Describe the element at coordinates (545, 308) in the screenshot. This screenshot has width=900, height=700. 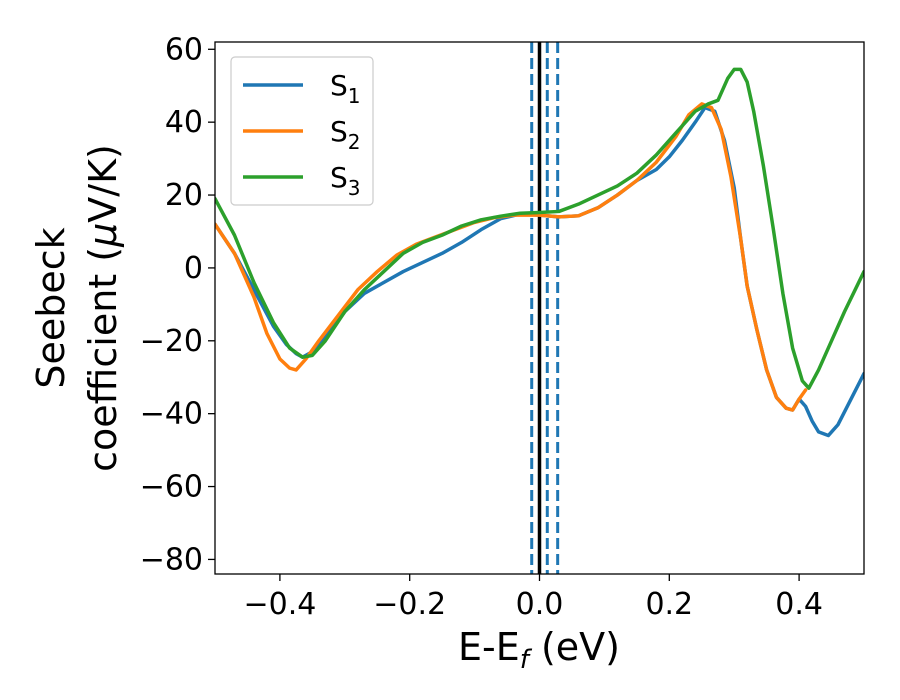
I see `vertical-reference-lines` at that location.